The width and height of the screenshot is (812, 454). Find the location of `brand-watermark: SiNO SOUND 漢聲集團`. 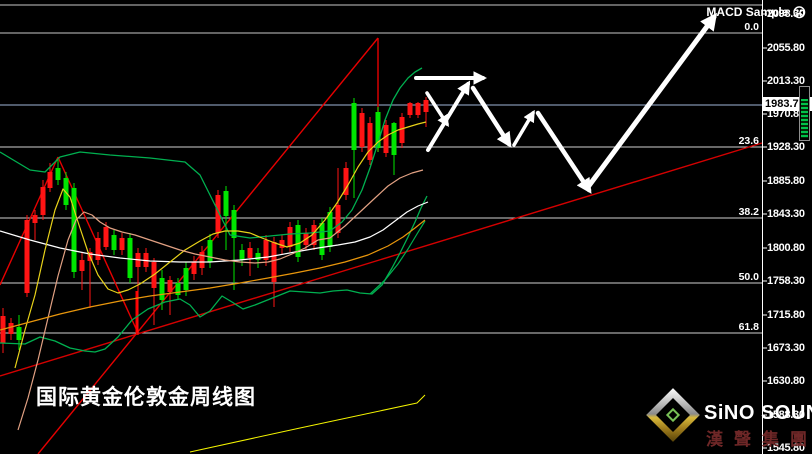

brand-watermark: SiNO SOUND 漢聲集團 is located at coordinates (726, 420).